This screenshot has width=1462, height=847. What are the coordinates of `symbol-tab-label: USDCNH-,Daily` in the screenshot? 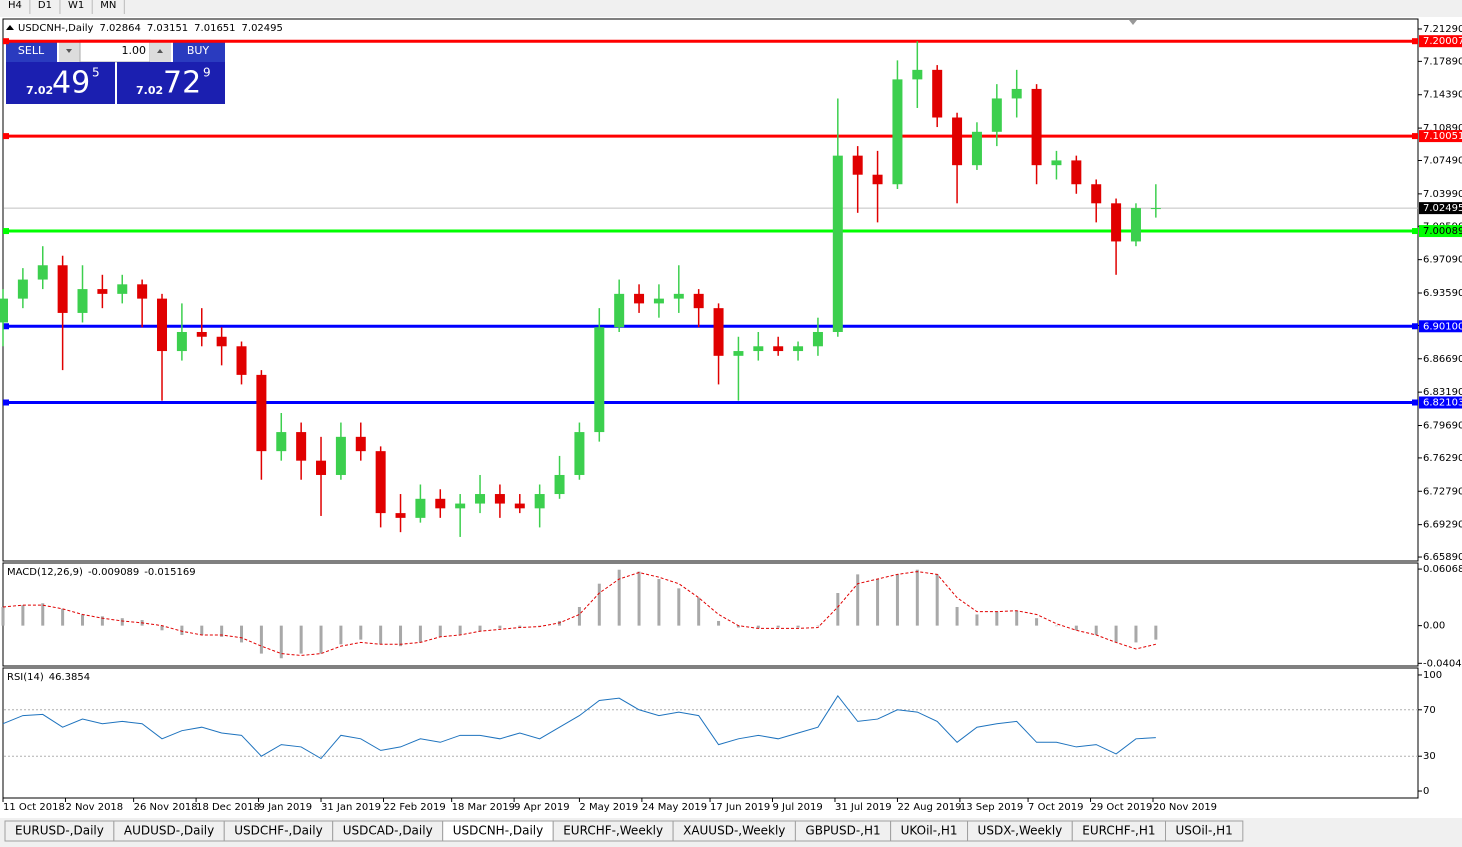 It's located at (498, 831).